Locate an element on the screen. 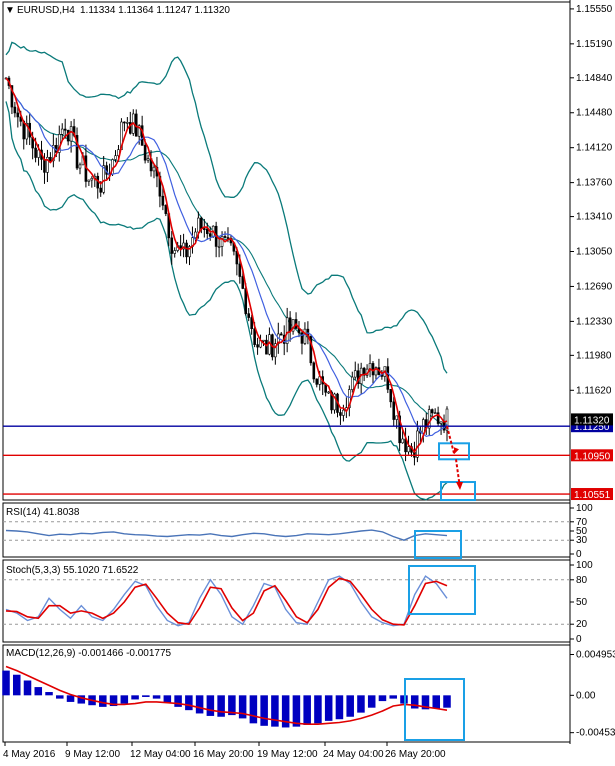  osc-tick-label: 30 is located at coordinates (582, 540).